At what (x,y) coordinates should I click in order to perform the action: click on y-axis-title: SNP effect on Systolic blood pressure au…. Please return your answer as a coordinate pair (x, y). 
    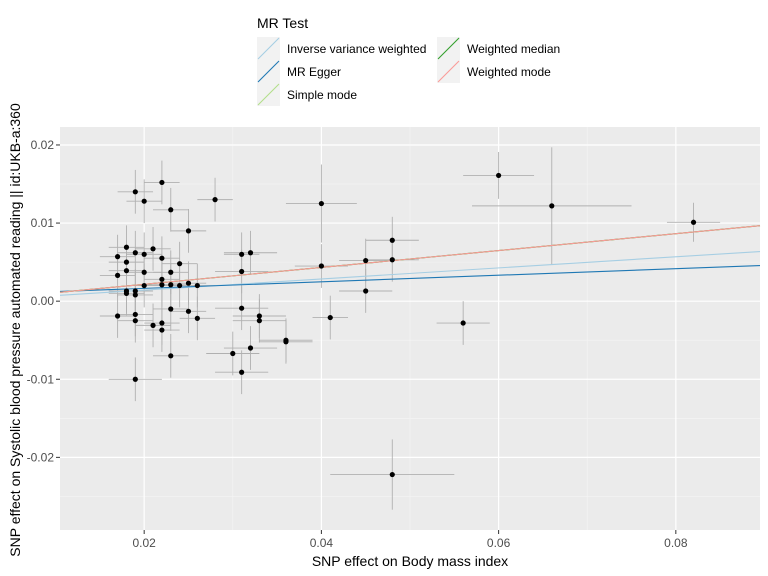
    Looking at the image, I should click on (15, 330).